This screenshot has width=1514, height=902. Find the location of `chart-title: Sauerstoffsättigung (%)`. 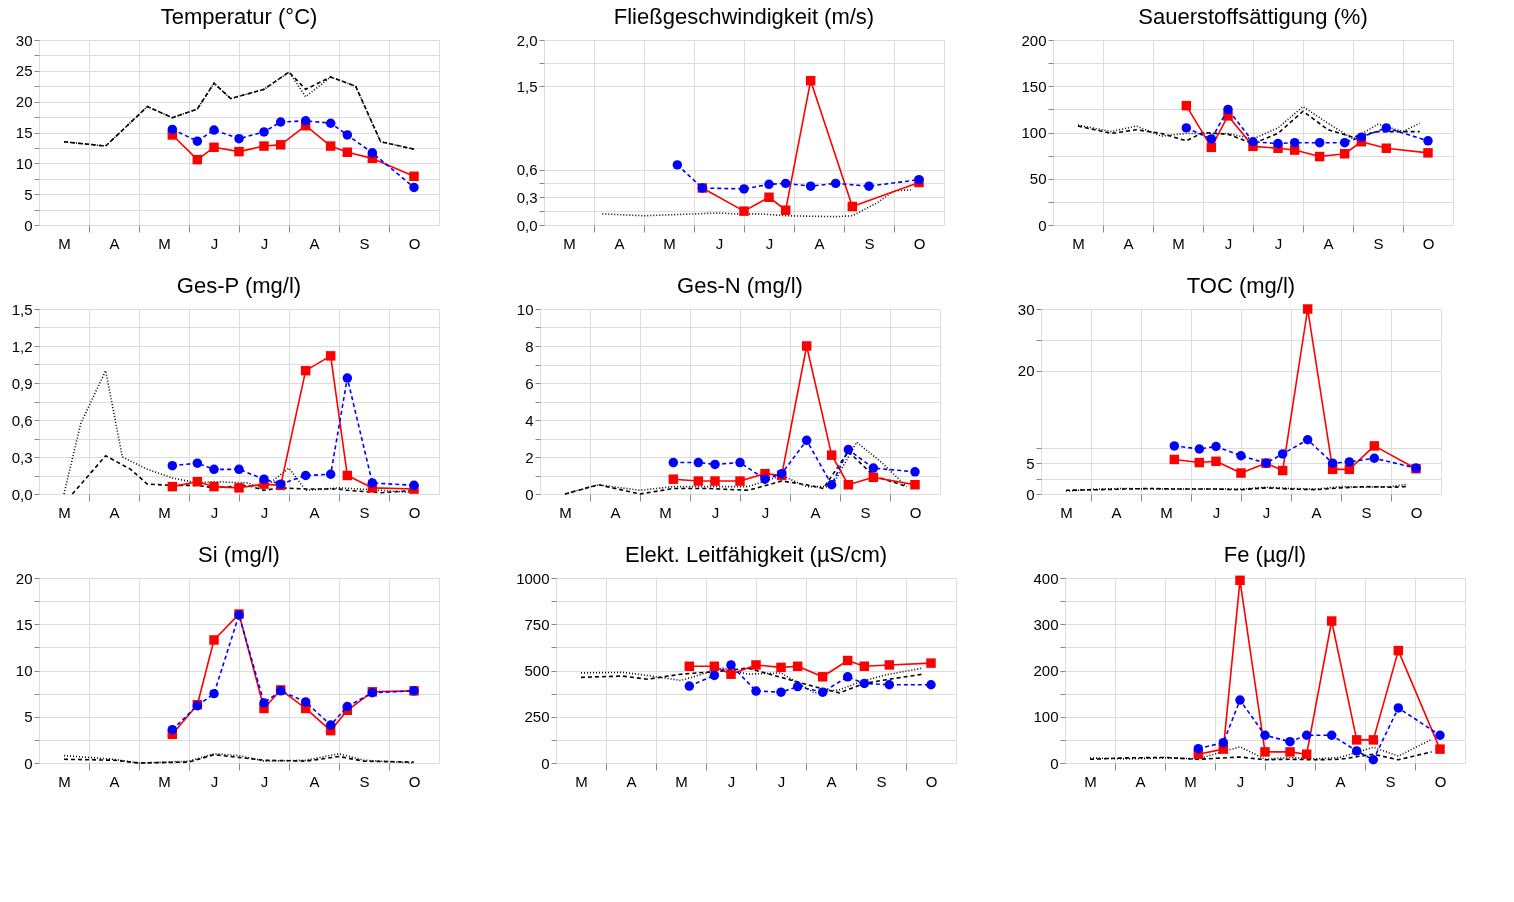

chart-title: Sauerstoffsättigung (%) is located at coordinates (1253, 16).